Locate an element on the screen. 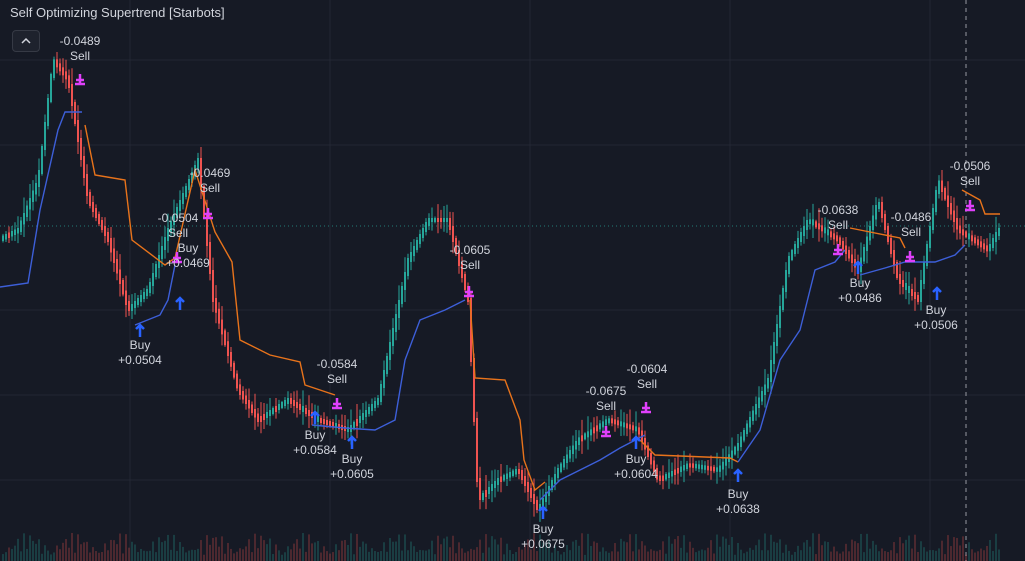 This screenshot has width=1025, height=561. collapse-button is located at coordinates (26, 41).